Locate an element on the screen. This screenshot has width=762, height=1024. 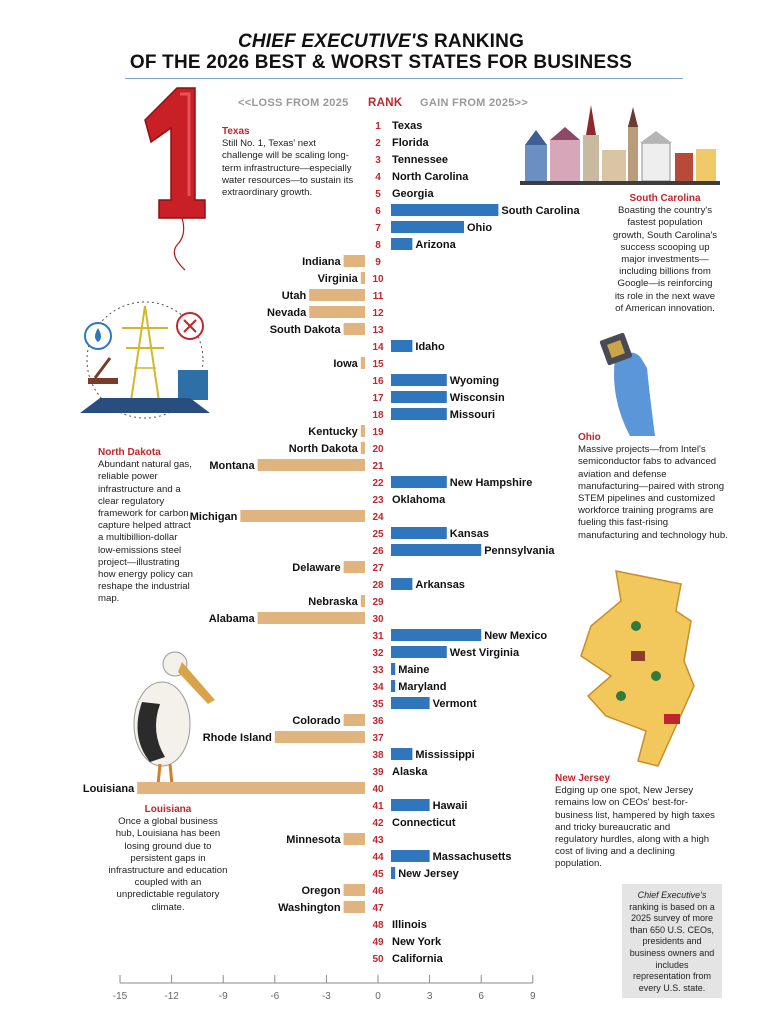
state-label: Virginia is located at coordinates (338, 279).